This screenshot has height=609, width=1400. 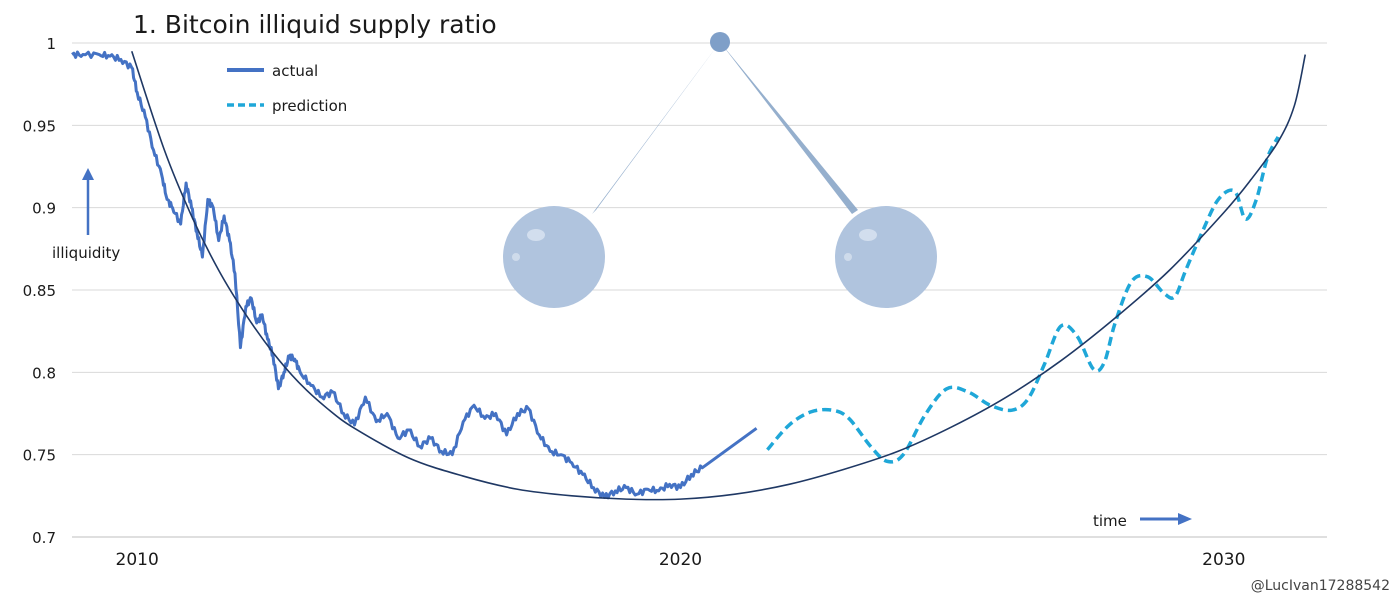 I want to click on y-tick-label: 0.8, so click(x=44, y=373).